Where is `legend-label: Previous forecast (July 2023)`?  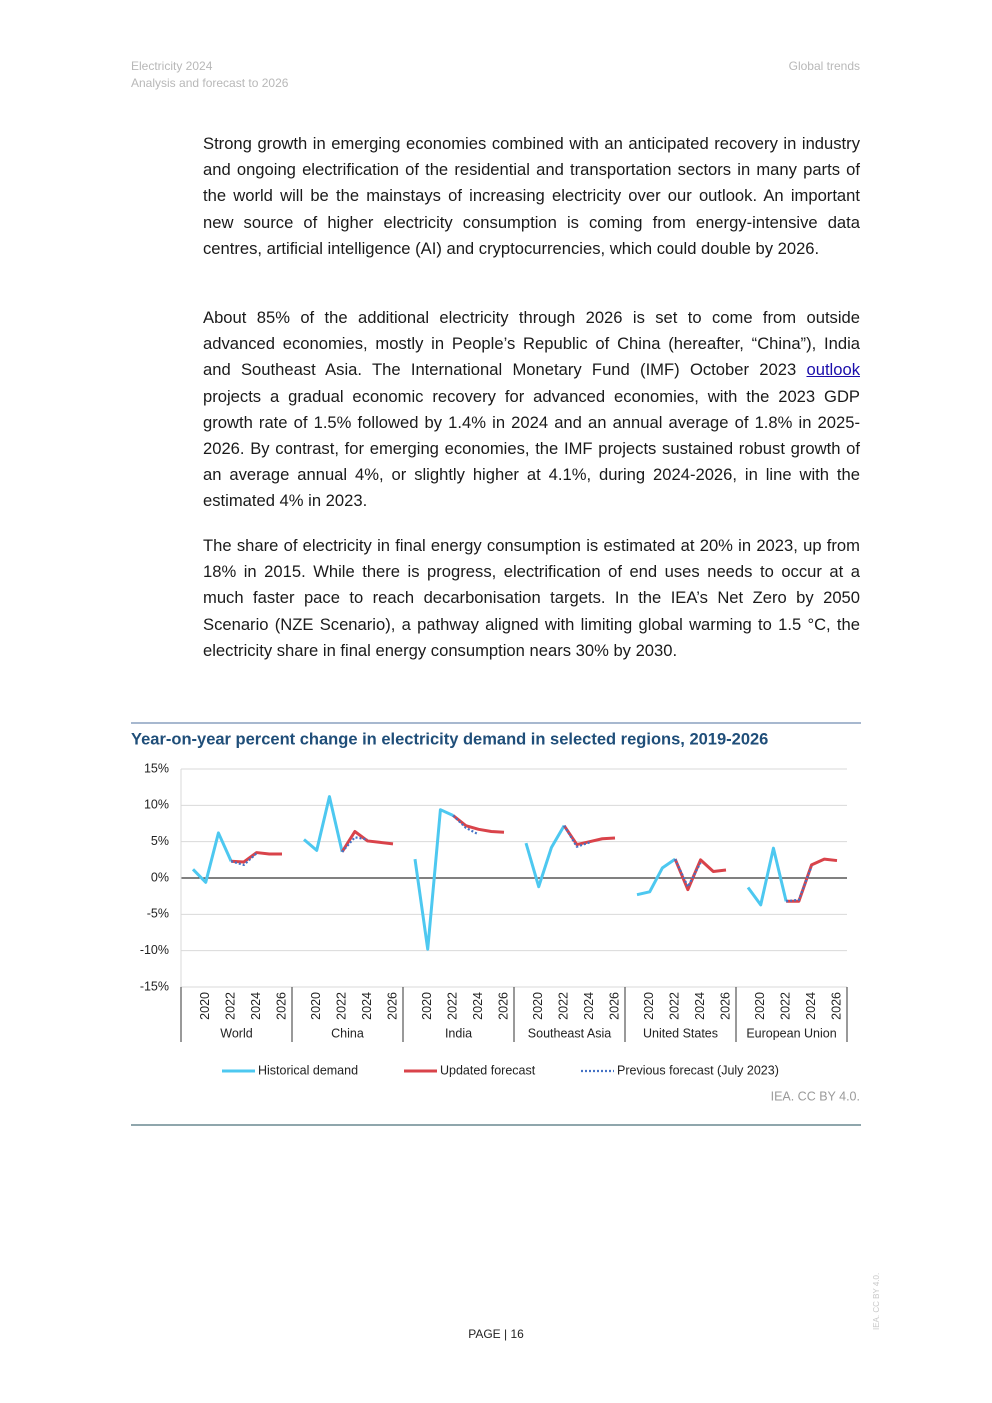 legend-label: Previous forecast (July 2023) is located at coordinates (698, 1070).